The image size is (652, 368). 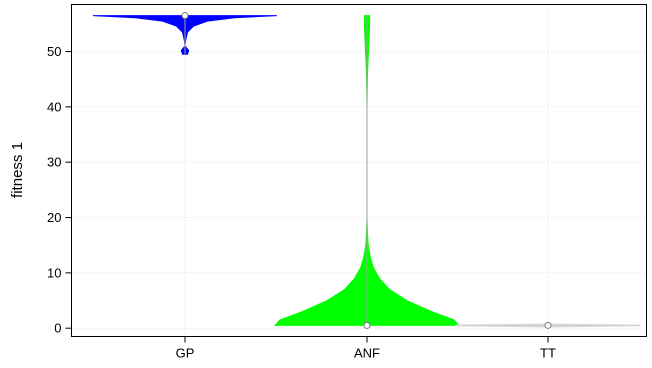 I want to click on violin-tt, so click(x=548, y=325).